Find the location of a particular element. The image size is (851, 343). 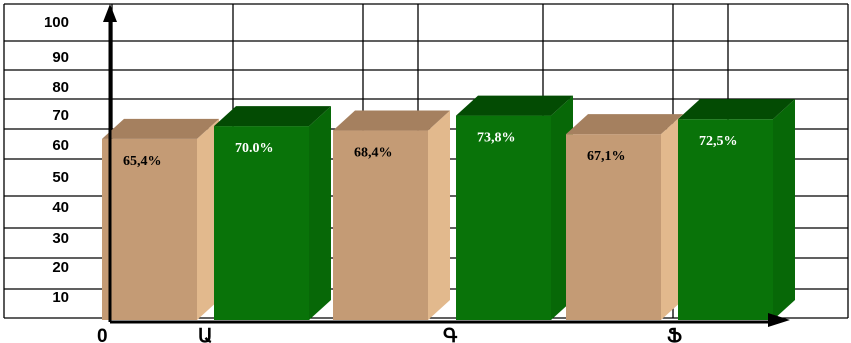

x-axis-categories: 0 Ա Գ Ֆ is located at coordinates (389, 334).